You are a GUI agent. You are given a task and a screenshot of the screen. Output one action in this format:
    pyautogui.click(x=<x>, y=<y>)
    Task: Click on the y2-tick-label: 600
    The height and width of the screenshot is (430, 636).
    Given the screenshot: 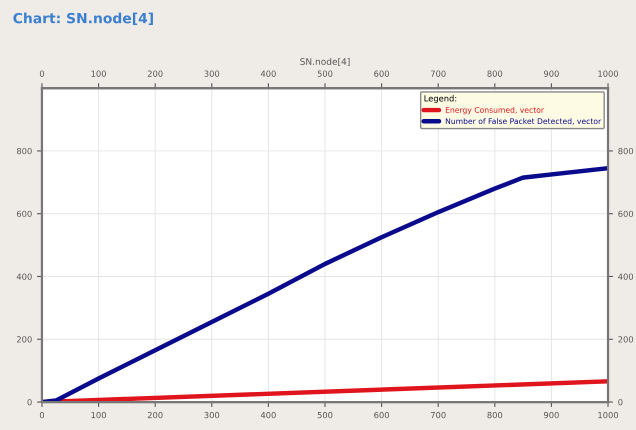 What is the action you would take?
    pyautogui.click(x=626, y=213)
    